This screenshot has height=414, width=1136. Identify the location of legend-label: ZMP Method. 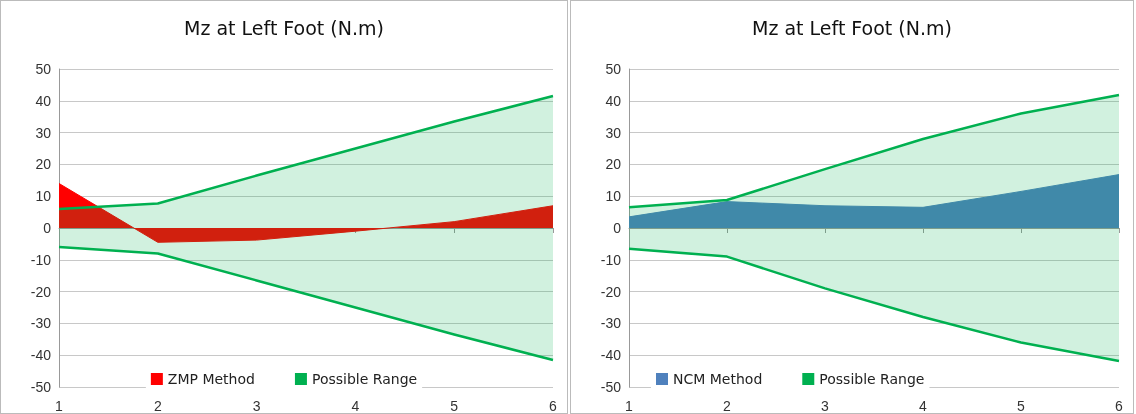
(211, 379).